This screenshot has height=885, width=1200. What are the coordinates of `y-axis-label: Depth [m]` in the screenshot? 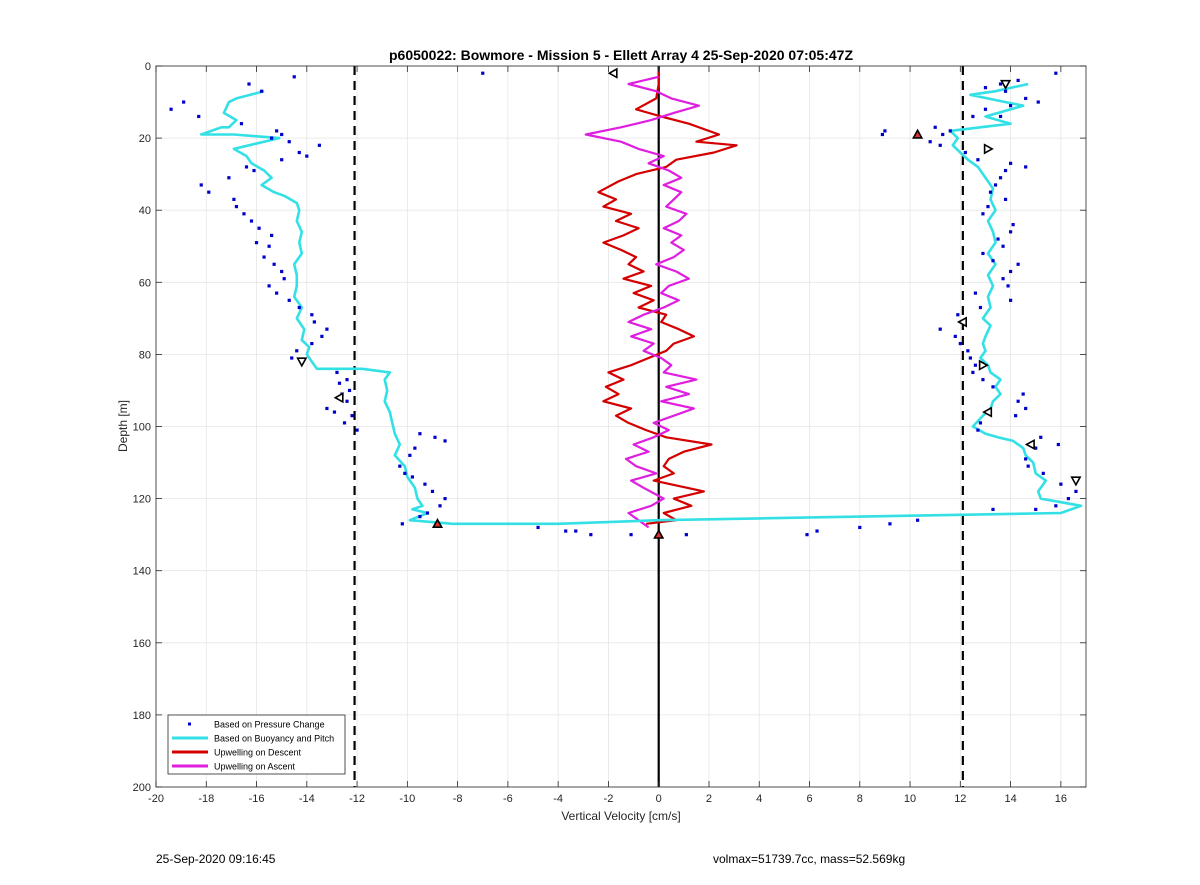 It's located at (123, 426).